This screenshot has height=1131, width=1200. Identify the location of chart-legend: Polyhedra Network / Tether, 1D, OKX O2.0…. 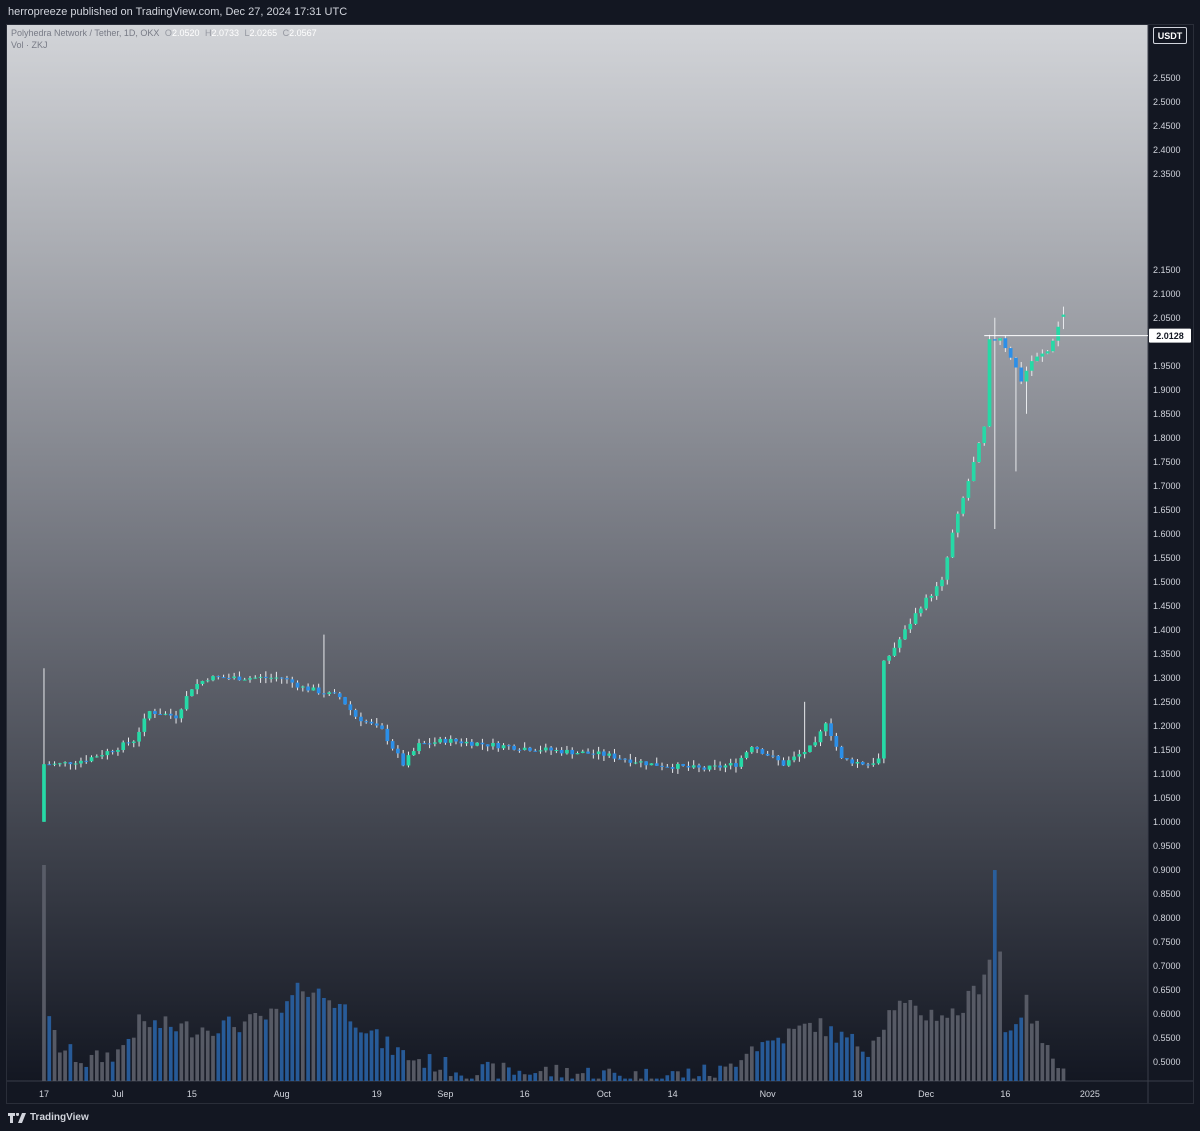
(164, 39).